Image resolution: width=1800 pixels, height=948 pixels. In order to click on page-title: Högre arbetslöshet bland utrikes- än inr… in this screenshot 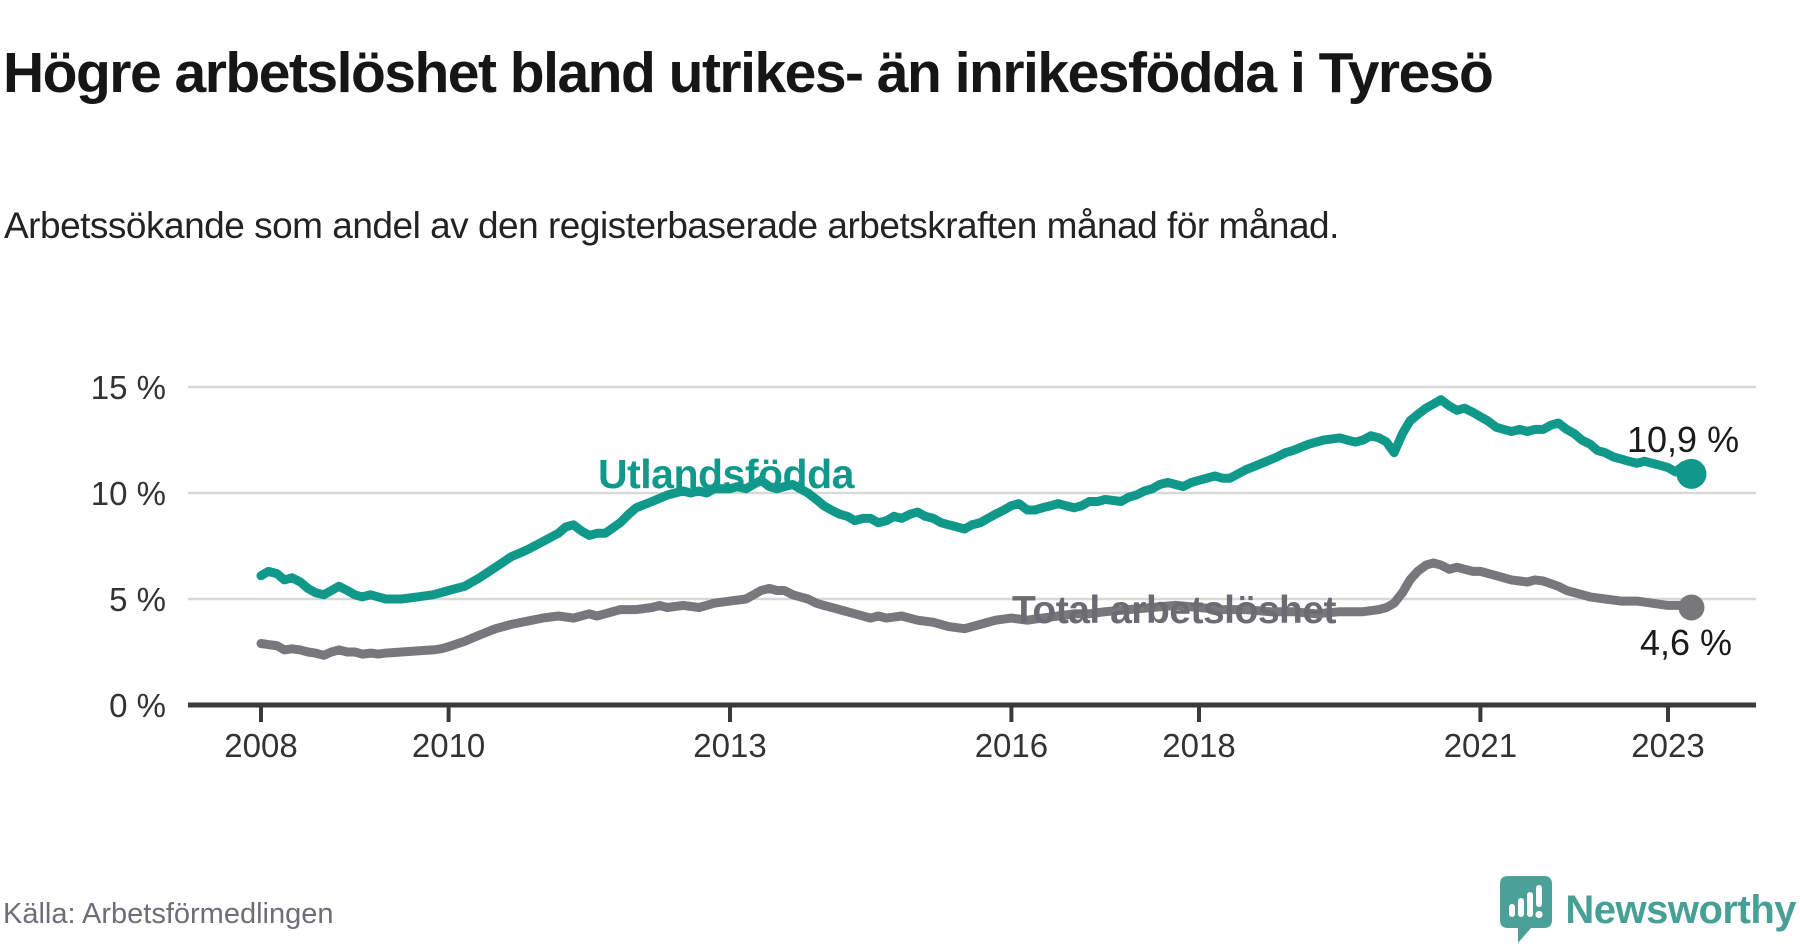, I will do `click(748, 73)`.